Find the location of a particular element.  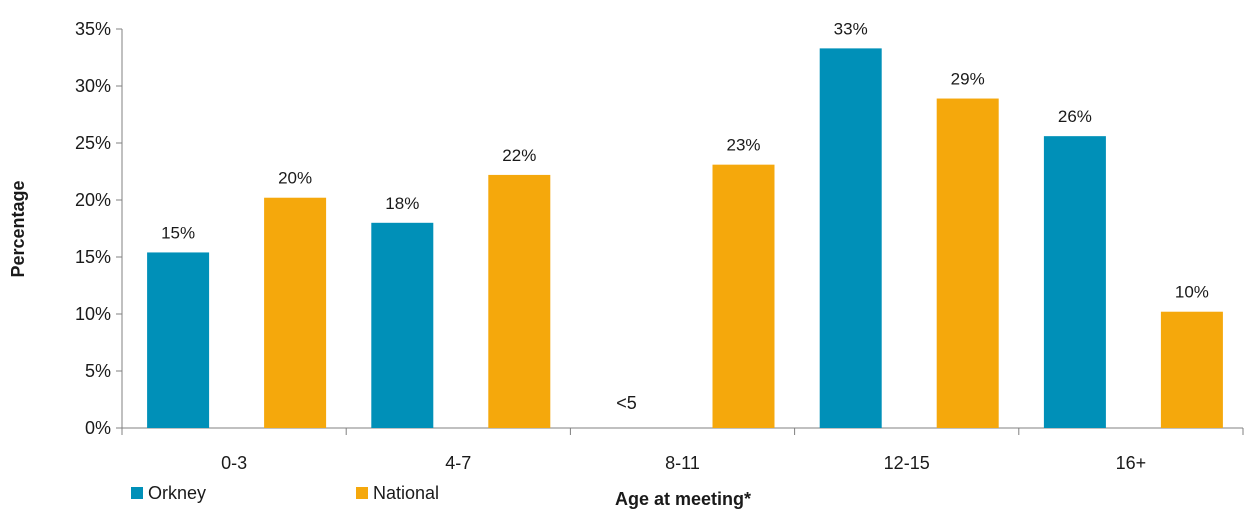

bar-orkney-16+ is located at coordinates (1074, 282).